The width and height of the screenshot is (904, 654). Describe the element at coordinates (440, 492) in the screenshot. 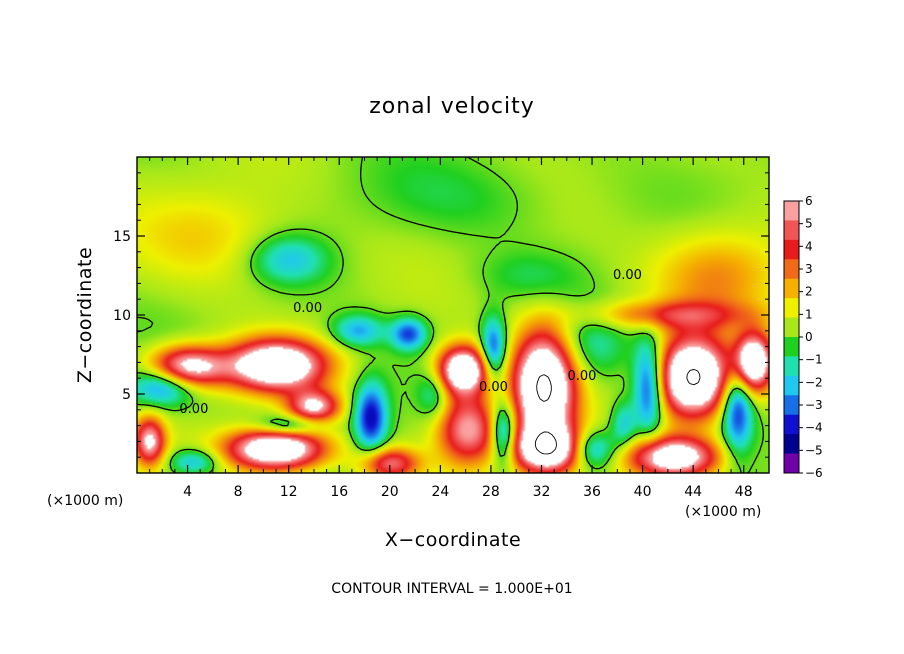

I see `x-tick-label: 24` at that location.